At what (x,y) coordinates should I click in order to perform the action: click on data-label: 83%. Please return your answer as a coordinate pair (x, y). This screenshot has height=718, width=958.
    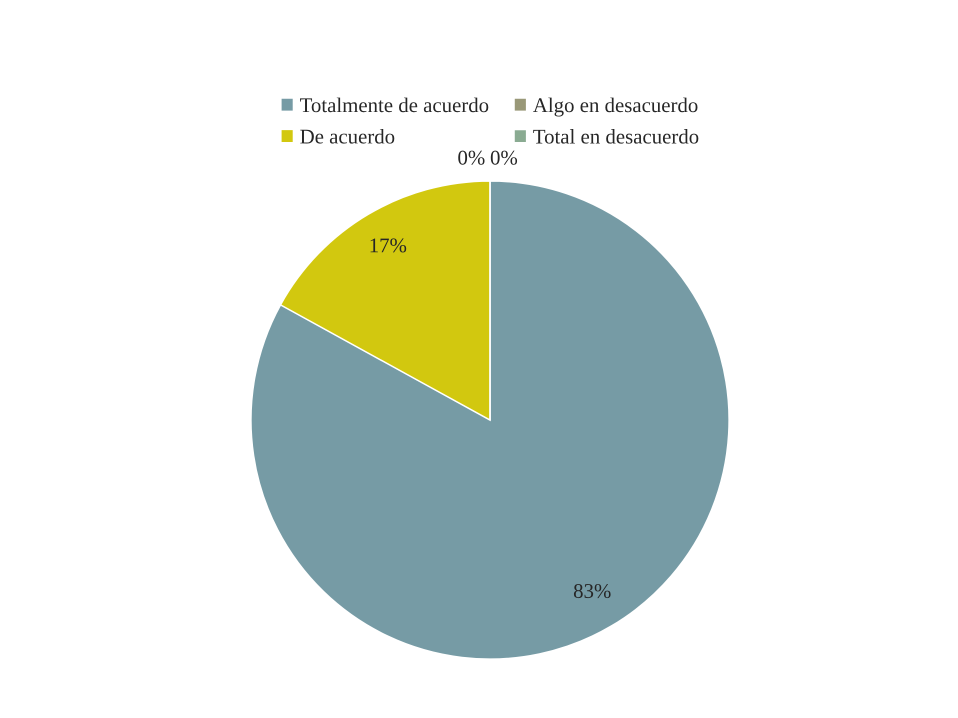
    Looking at the image, I should click on (592, 591).